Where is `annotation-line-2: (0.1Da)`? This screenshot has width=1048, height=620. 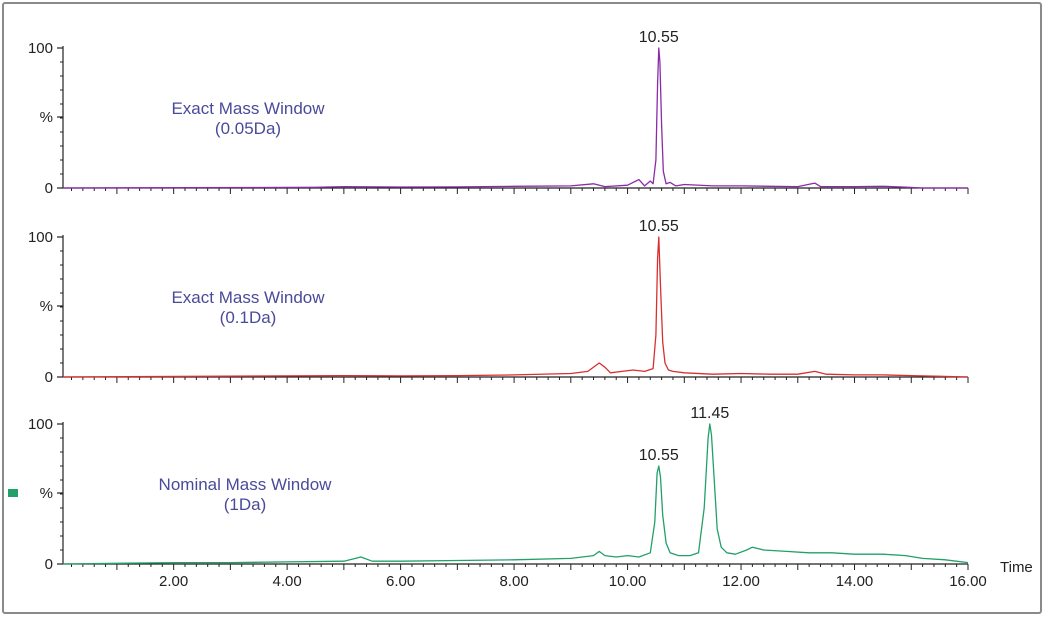 annotation-line-2: (0.1Da) is located at coordinates (248, 317).